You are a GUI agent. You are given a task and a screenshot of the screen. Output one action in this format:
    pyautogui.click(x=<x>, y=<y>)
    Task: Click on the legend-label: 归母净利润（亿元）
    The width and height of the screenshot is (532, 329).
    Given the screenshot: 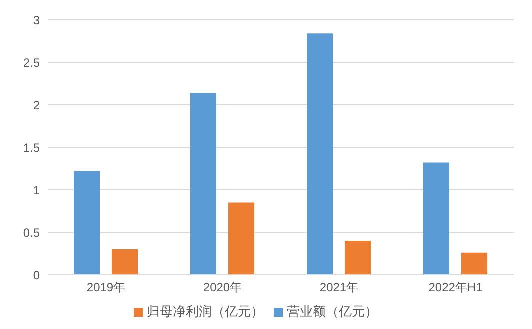 What is the action you would take?
    pyautogui.click(x=205, y=311)
    